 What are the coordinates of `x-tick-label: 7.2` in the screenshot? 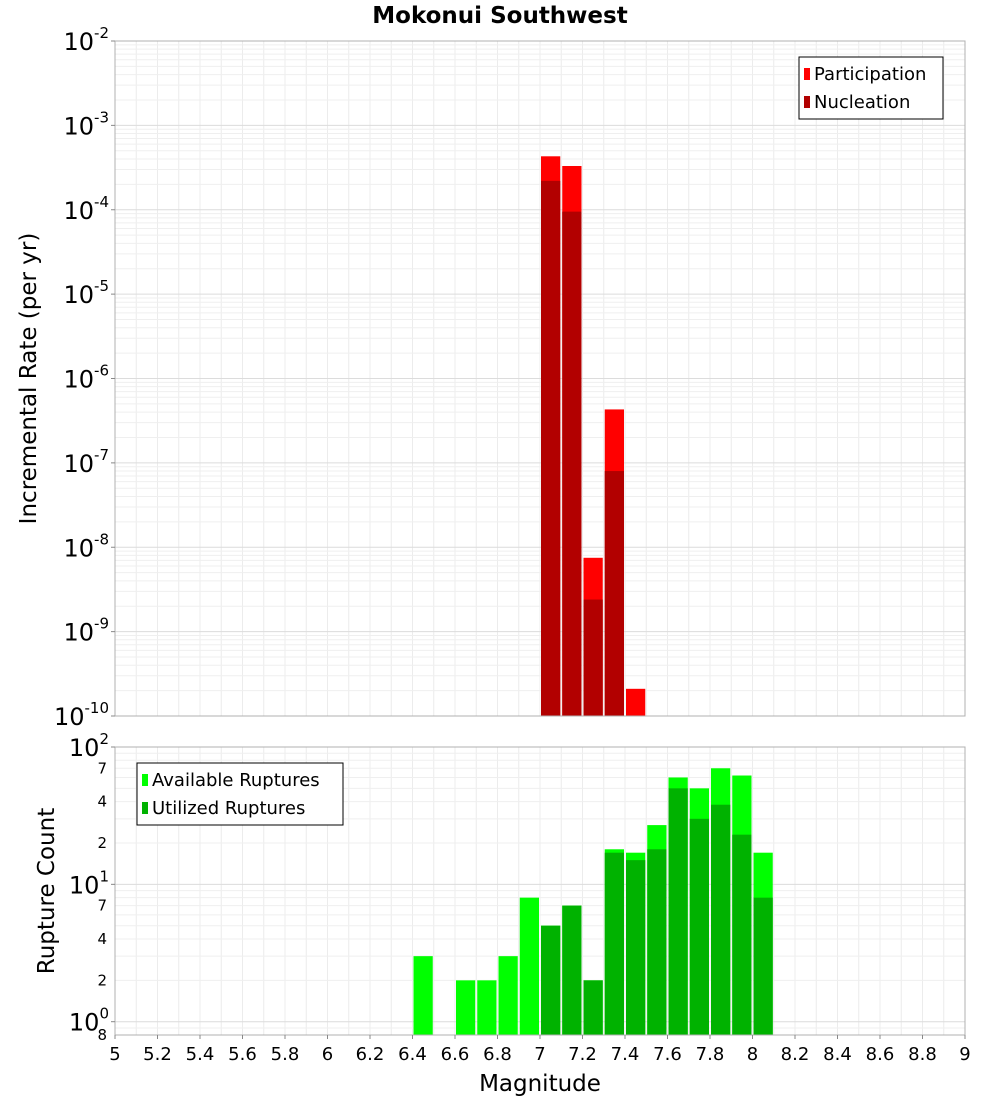 It's located at (582, 1054).